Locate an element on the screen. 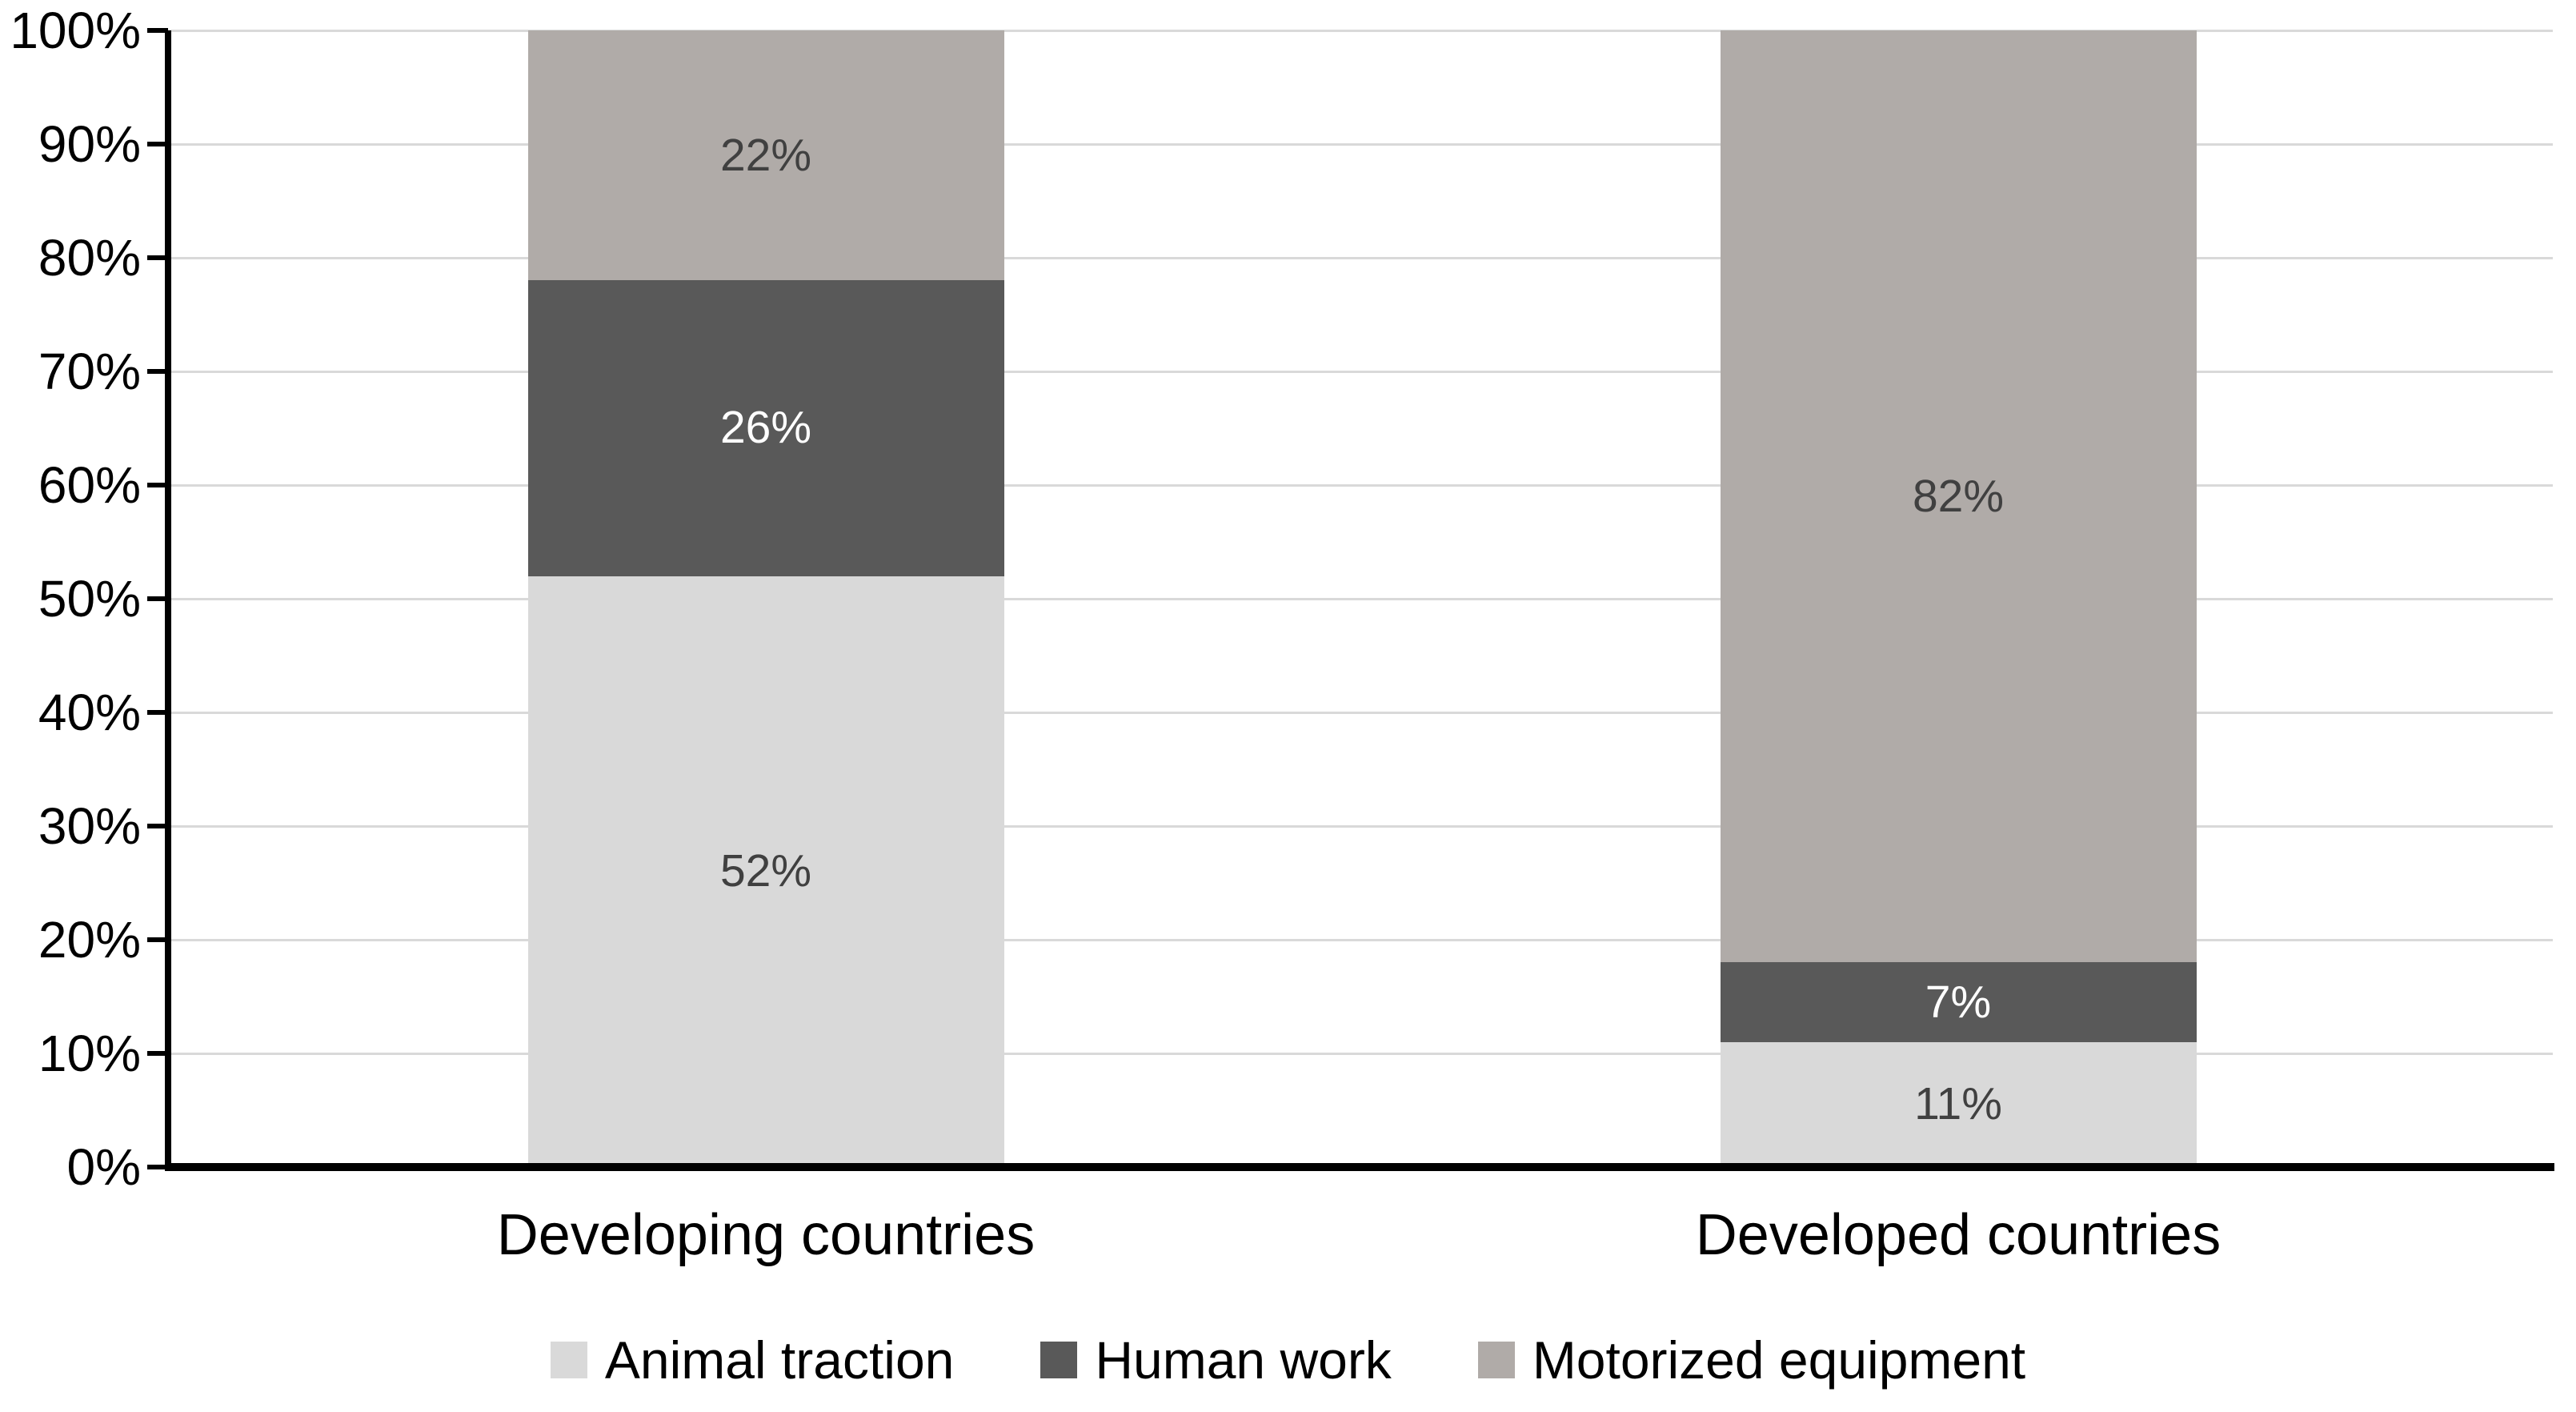  data-label-developing-countries-motorized-equipment: 22% is located at coordinates (765, 155).